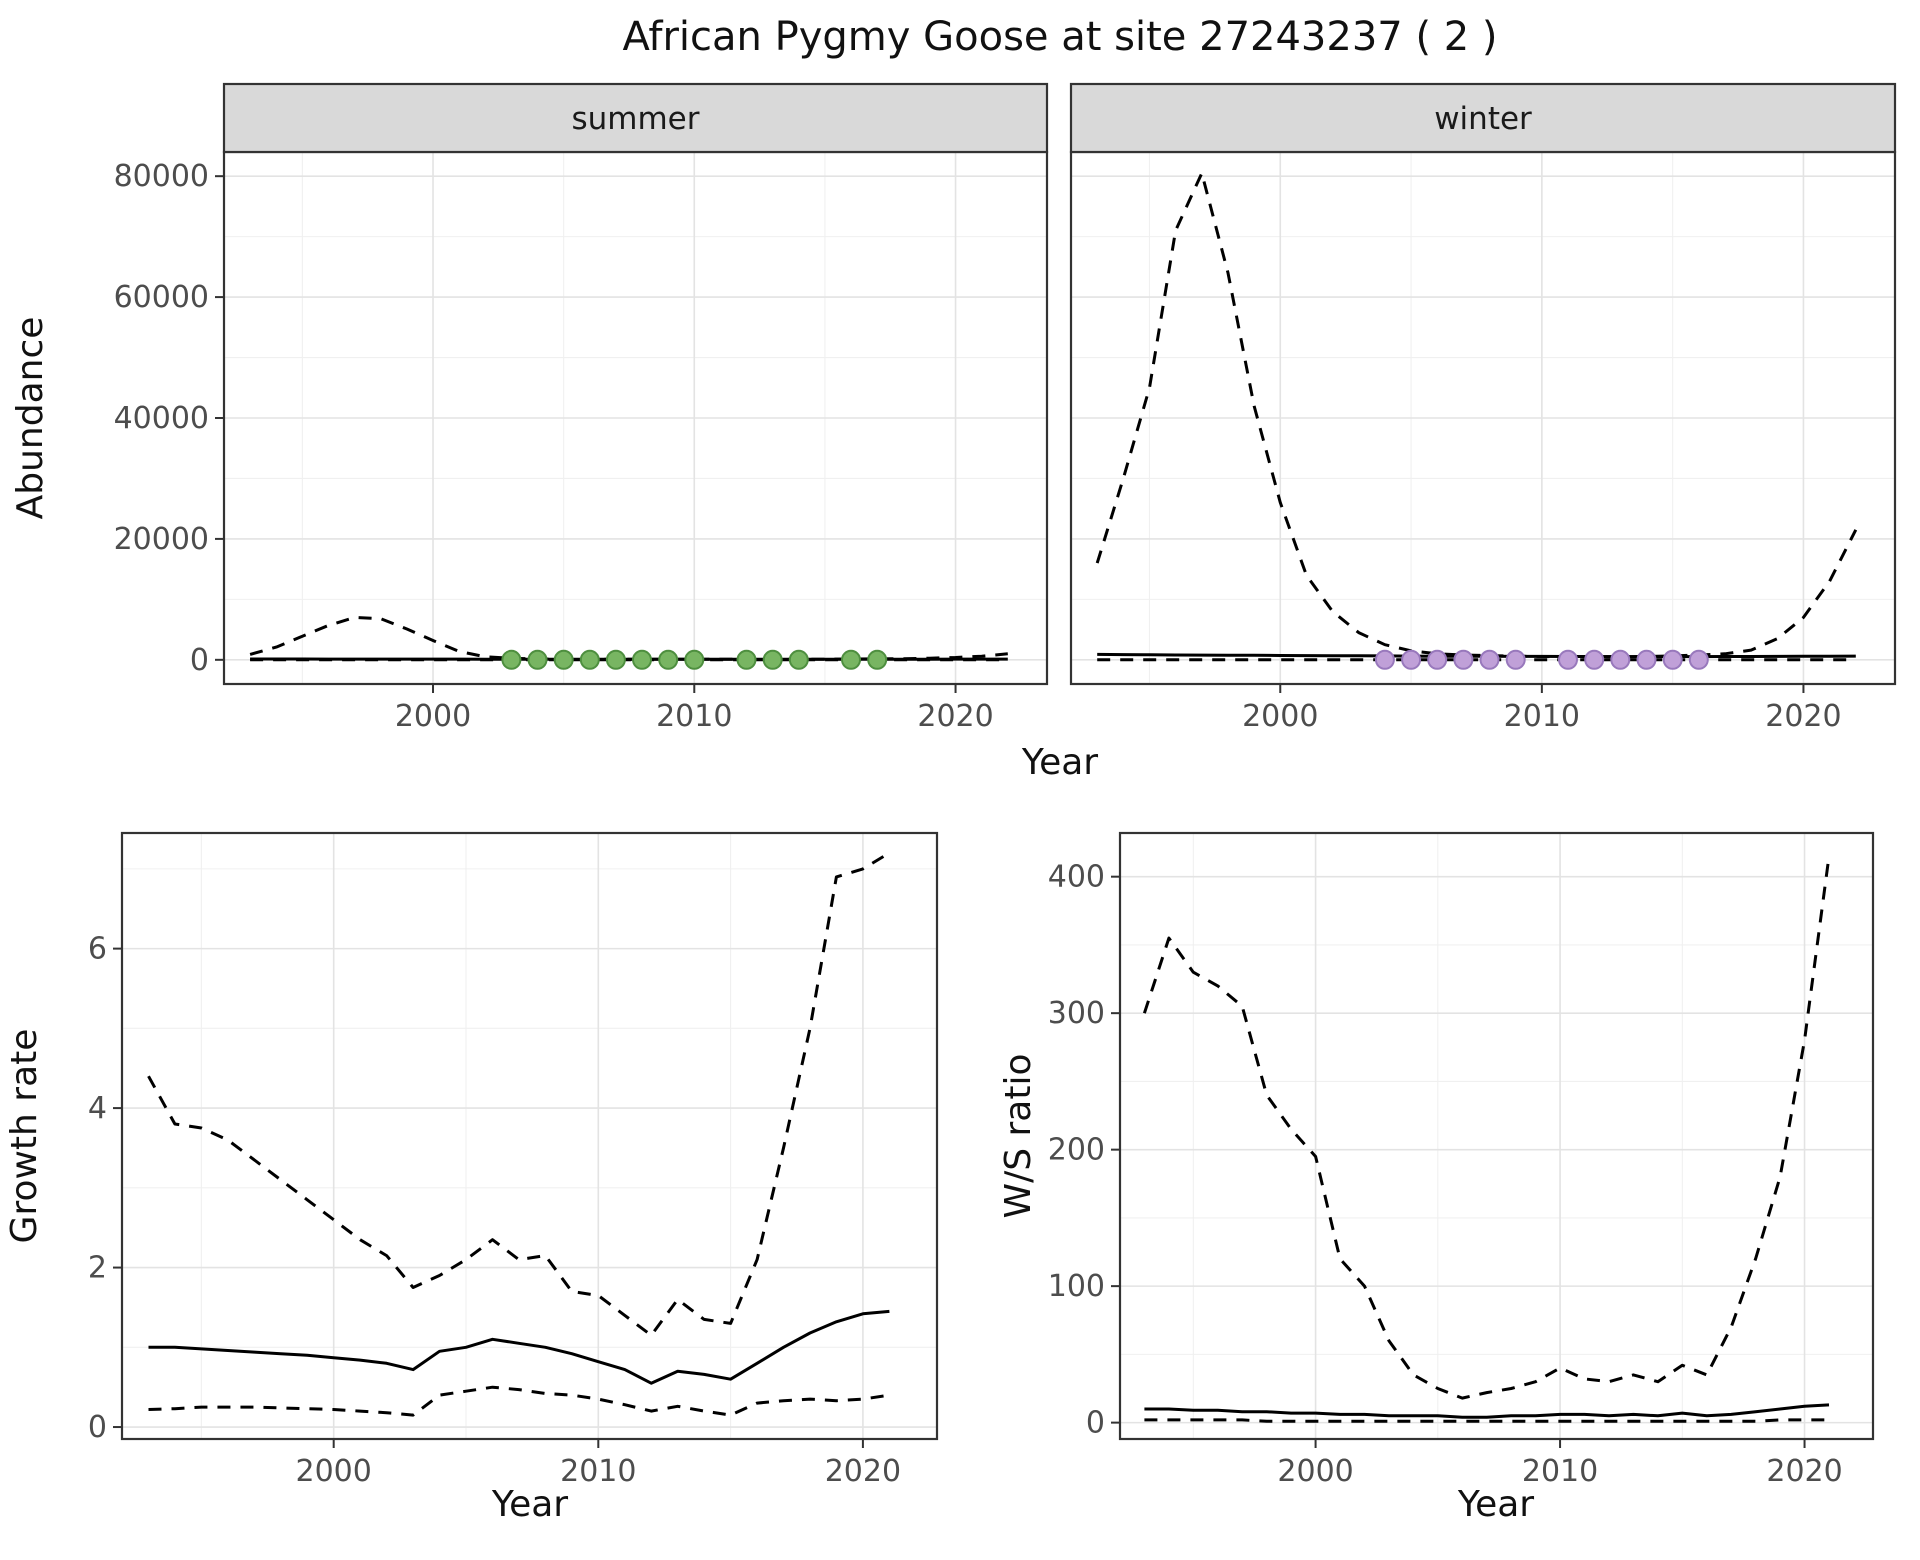 The width and height of the screenshot is (1920, 1560). I want to click on y-tick-label: 100, so click(1076, 1286).